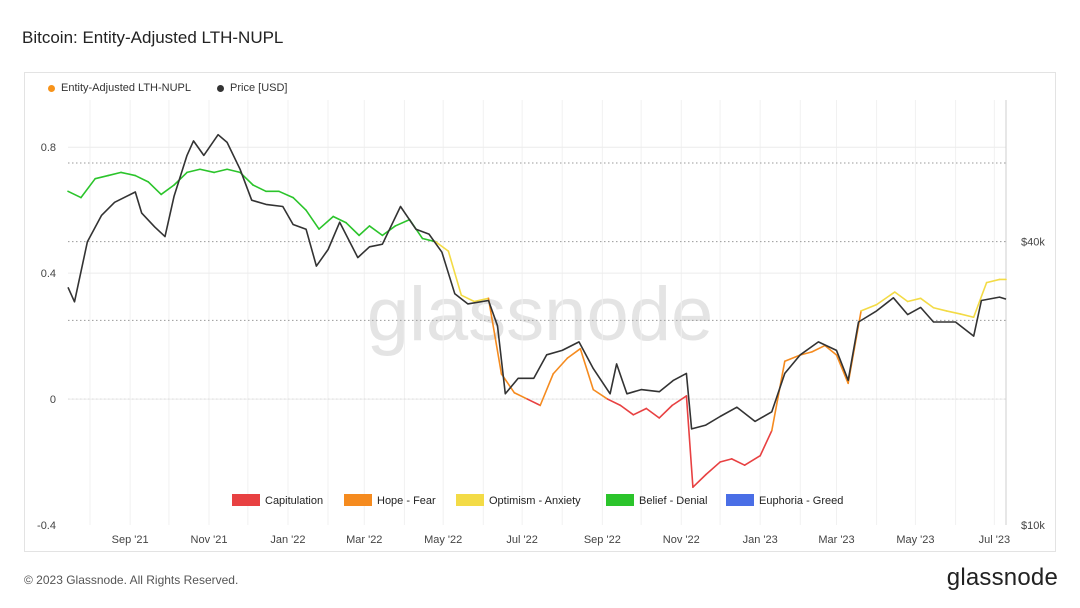 The height and width of the screenshot is (608, 1080). What do you see at coordinates (259, 88) in the screenshot?
I see `legend-label-price: Price [USD]` at bounding box center [259, 88].